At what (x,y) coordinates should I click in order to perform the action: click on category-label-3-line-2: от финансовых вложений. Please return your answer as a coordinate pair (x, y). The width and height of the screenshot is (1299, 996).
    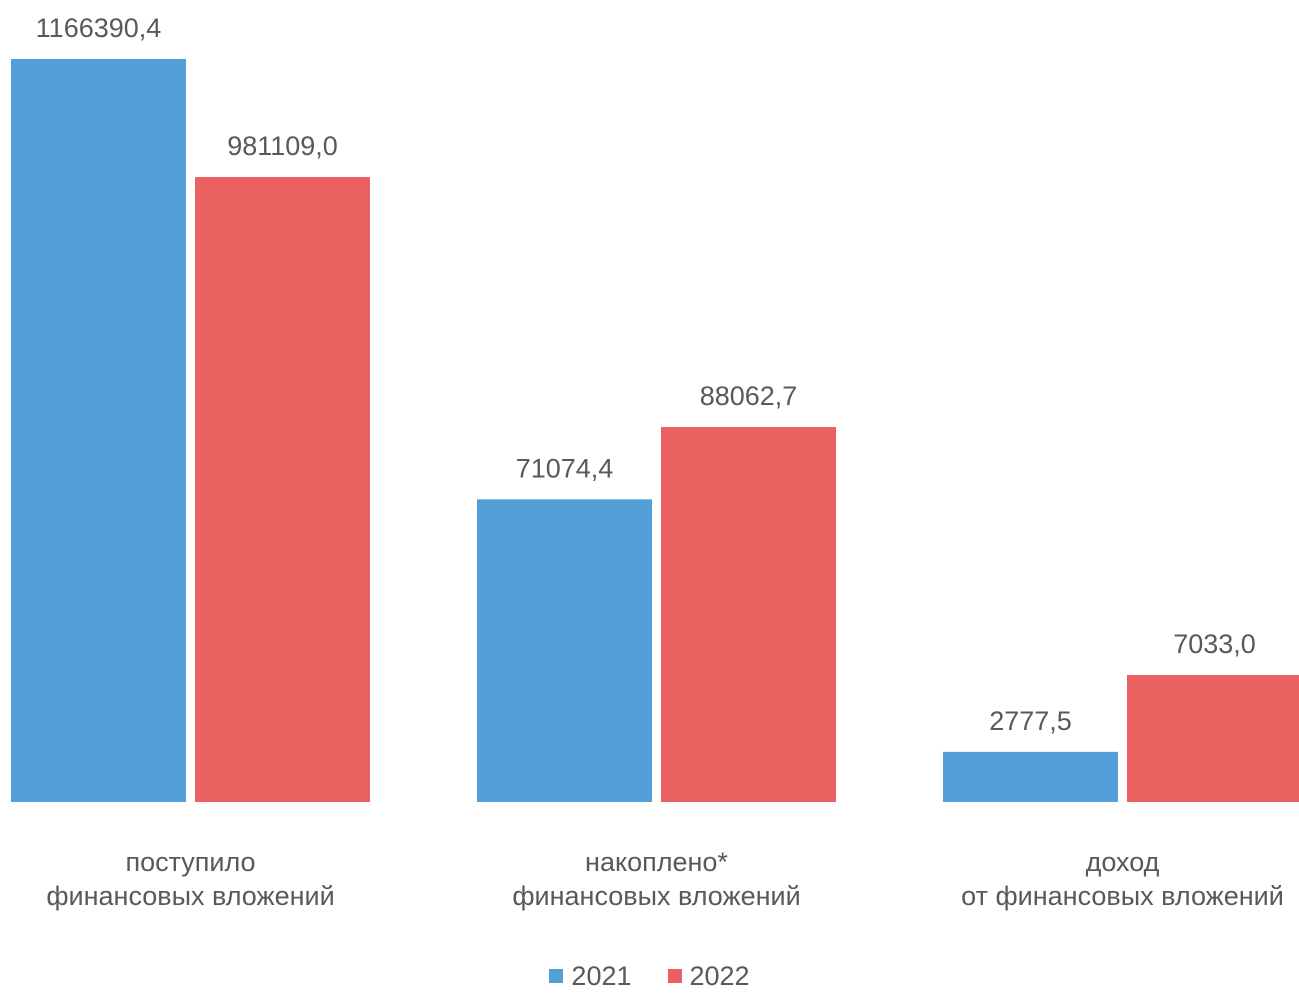
    Looking at the image, I should click on (1122, 896).